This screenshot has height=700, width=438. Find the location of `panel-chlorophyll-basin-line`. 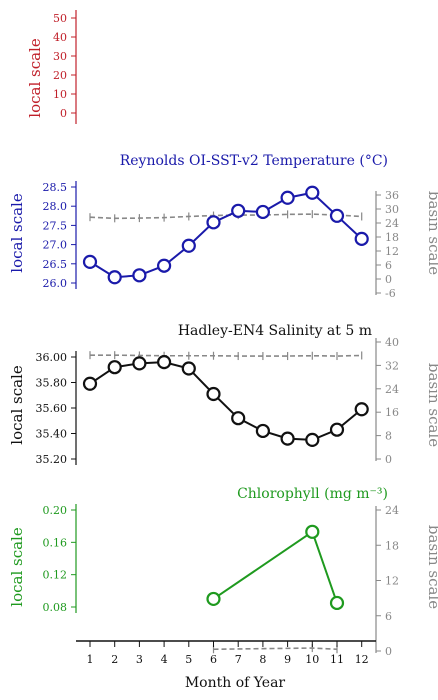

panel-chlorophyll-basin-line is located at coordinates (275, 649).